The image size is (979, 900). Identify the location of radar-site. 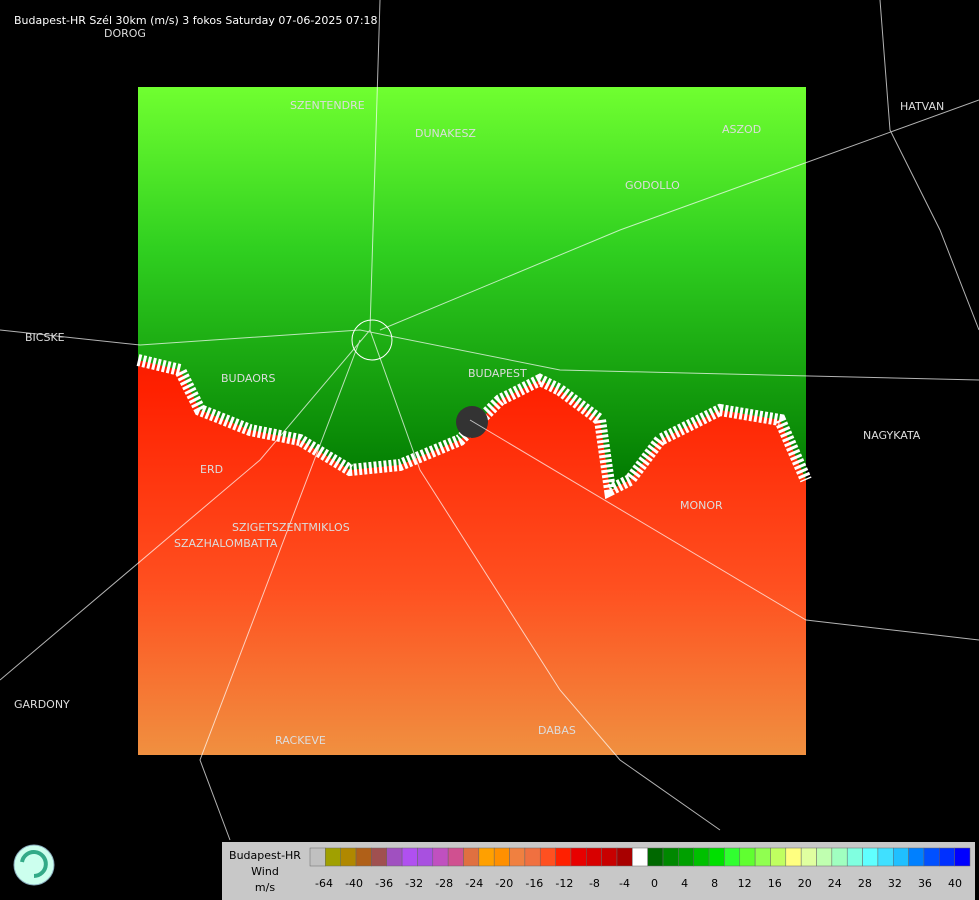
(472, 422).